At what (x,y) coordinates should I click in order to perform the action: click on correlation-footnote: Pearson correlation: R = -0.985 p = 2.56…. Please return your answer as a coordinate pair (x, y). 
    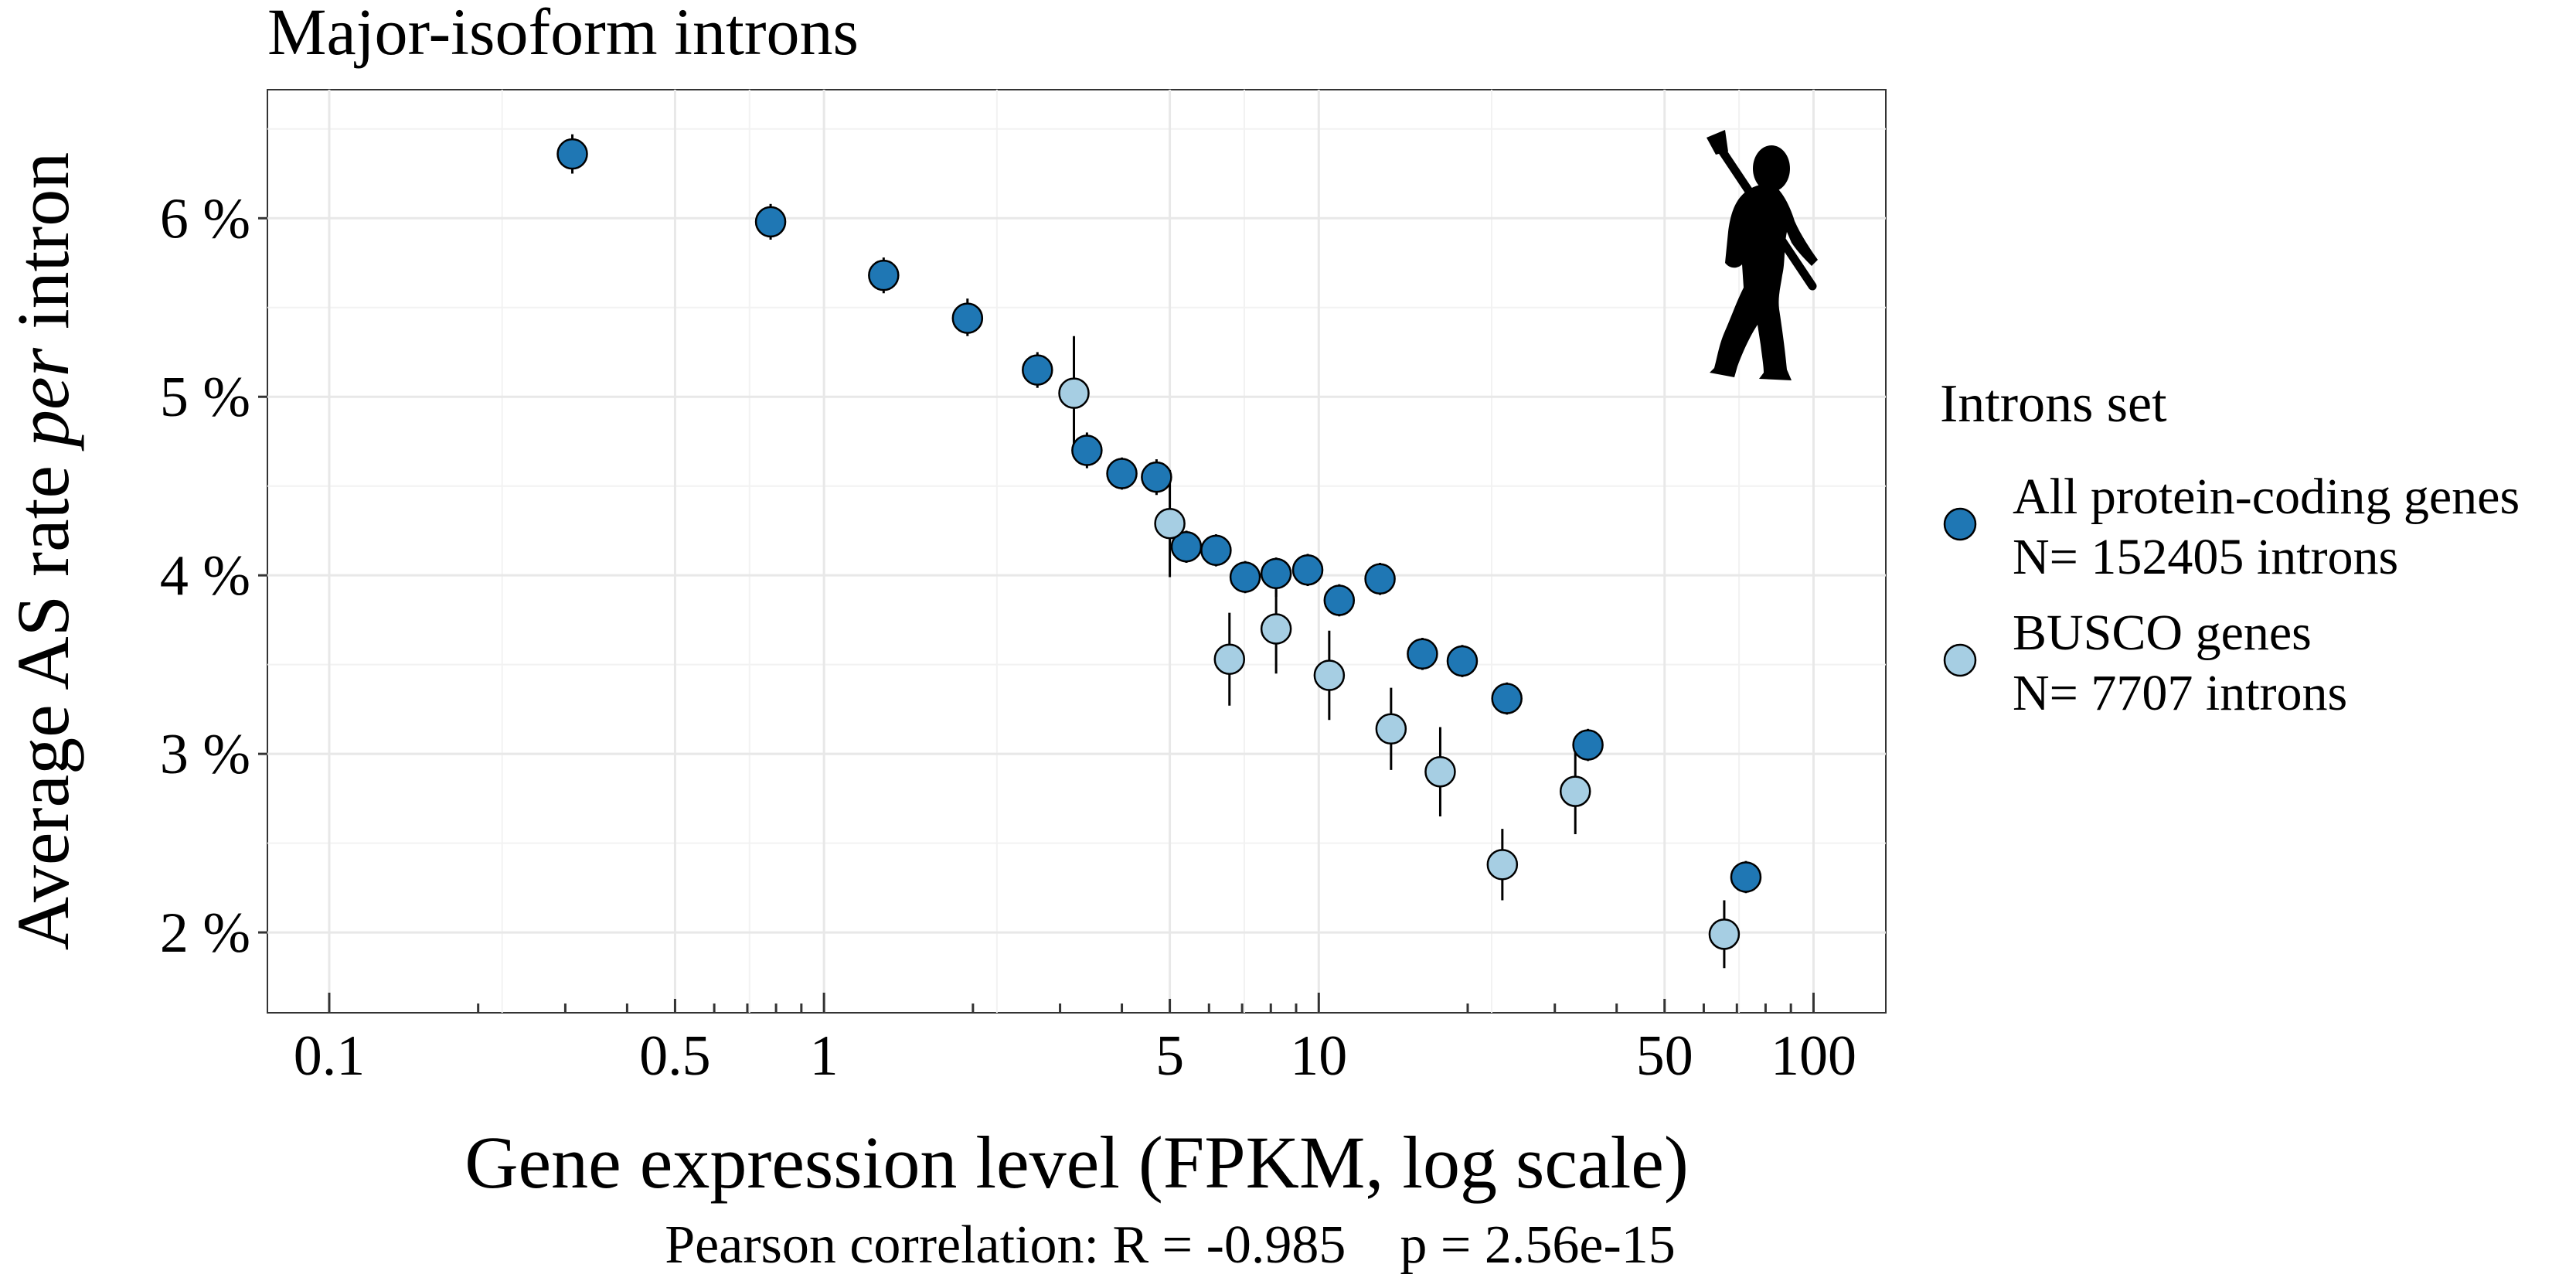
    Looking at the image, I should click on (1170, 1245).